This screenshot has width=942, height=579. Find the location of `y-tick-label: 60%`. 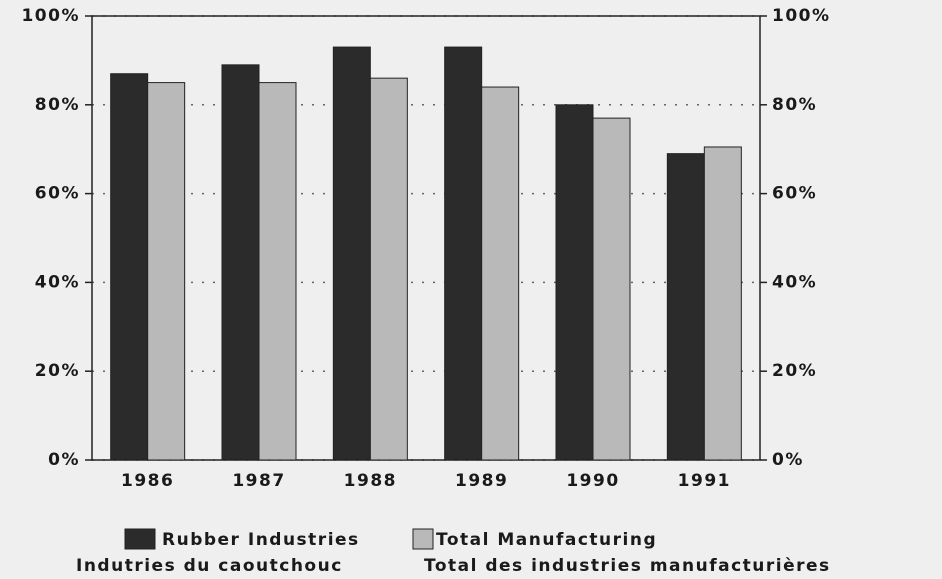

y-tick-label: 60% is located at coordinates (57, 194).